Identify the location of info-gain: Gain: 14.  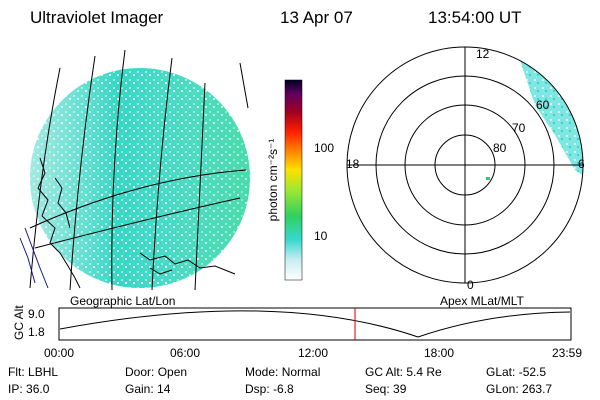
(147, 389).